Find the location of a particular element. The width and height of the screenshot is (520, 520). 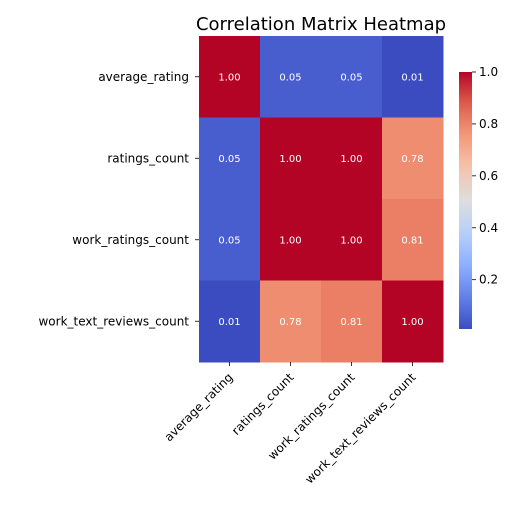

colorbar-tick-label: 1.0 is located at coordinates (488, 72).